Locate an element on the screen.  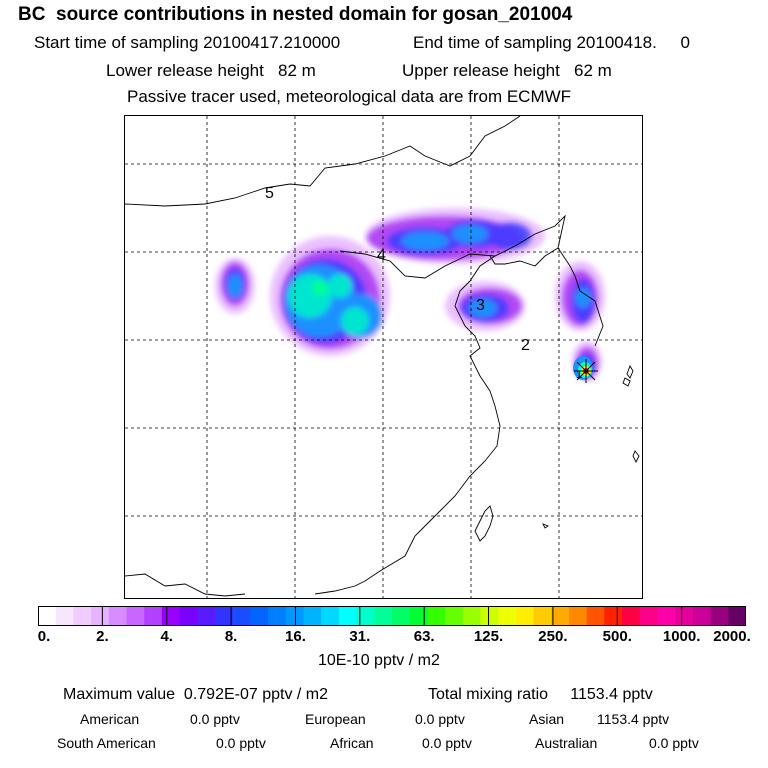
upper-release-height-label: Upper release height 62 m is located at coordinates (507, 70).